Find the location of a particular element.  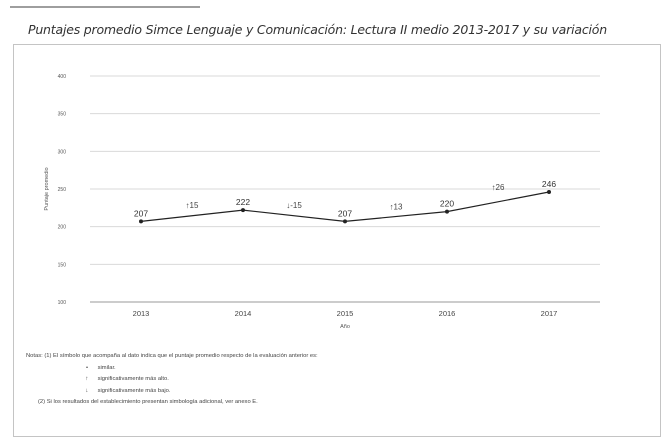

variation-label: ↑13 is located at coordinates (396, 207).